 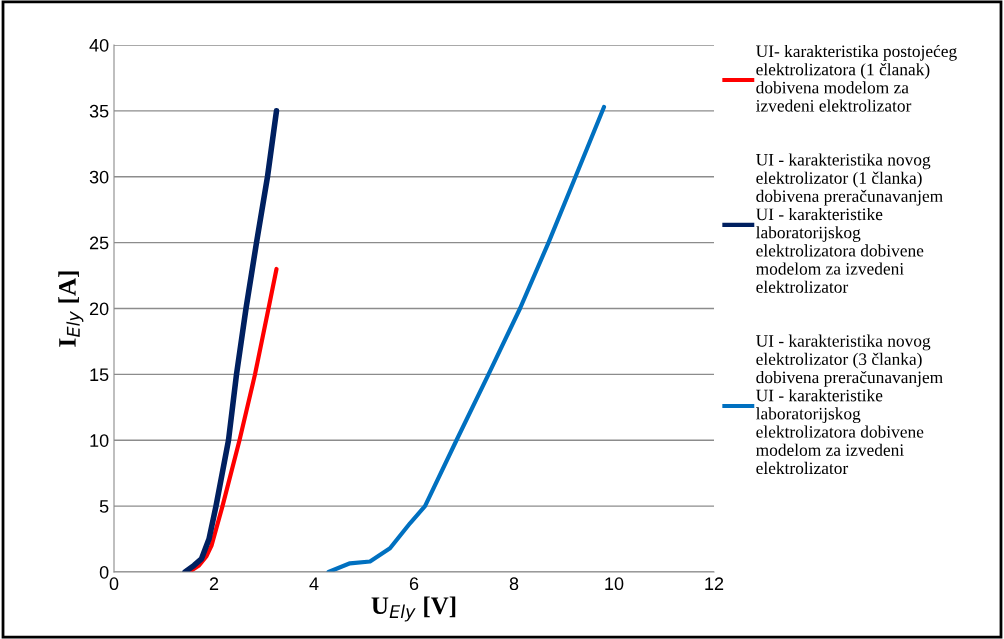 I want to click on x-axis-title: U$_{Ely}$ [V], so click(x=413, y=609).